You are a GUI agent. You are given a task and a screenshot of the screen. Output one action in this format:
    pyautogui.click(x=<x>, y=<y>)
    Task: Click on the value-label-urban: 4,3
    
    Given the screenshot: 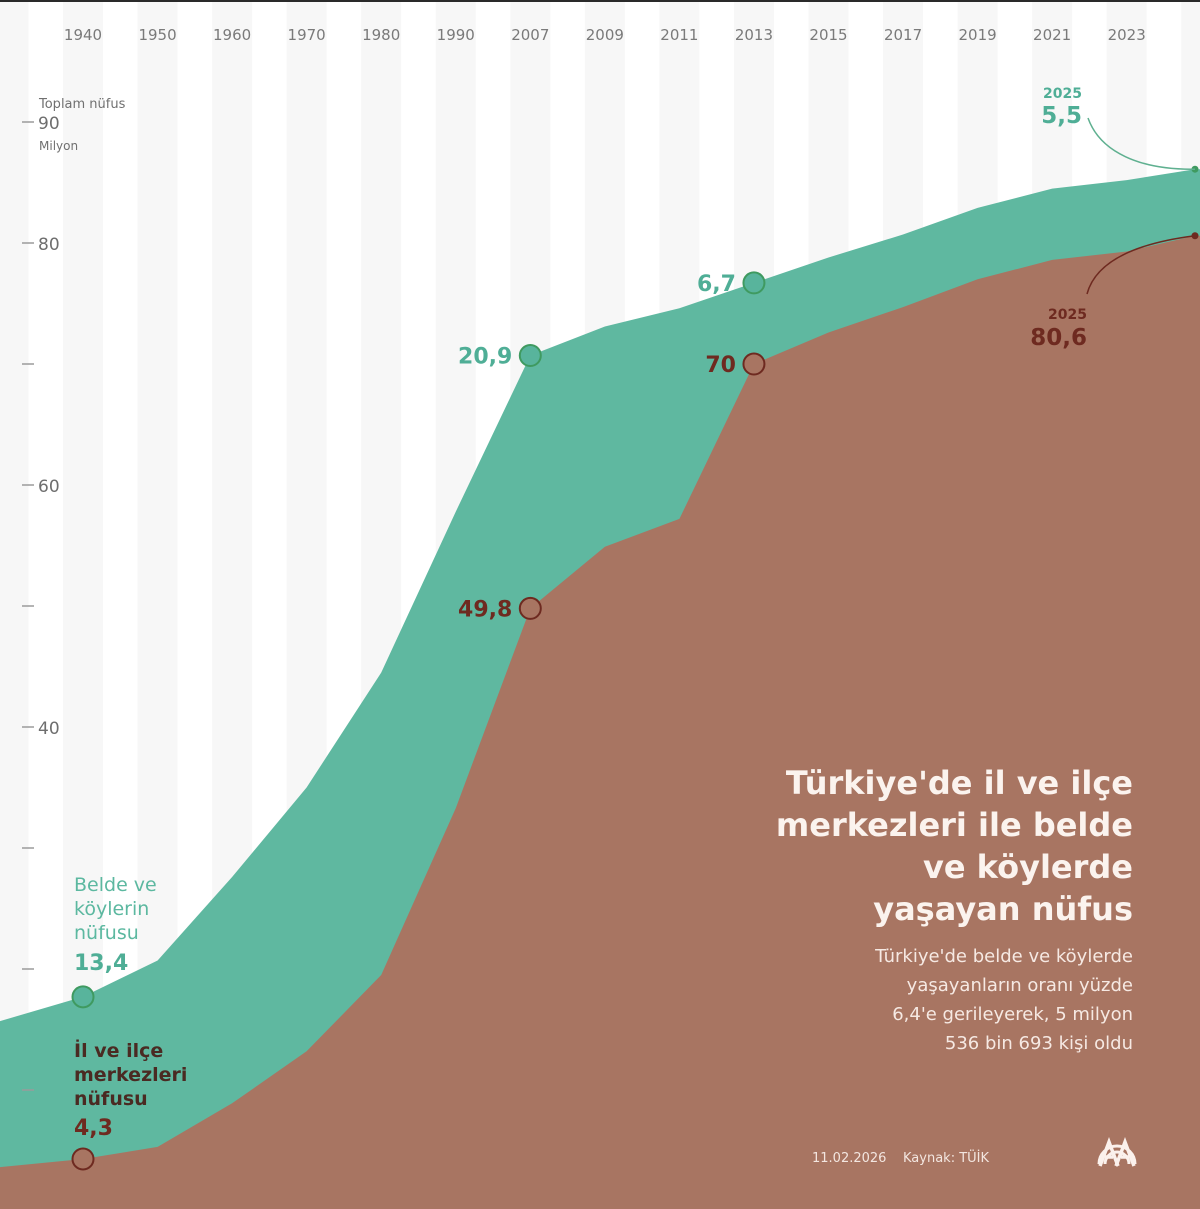 What is the action you would take?
    pyautogui.click(x=93, y=1128)
    